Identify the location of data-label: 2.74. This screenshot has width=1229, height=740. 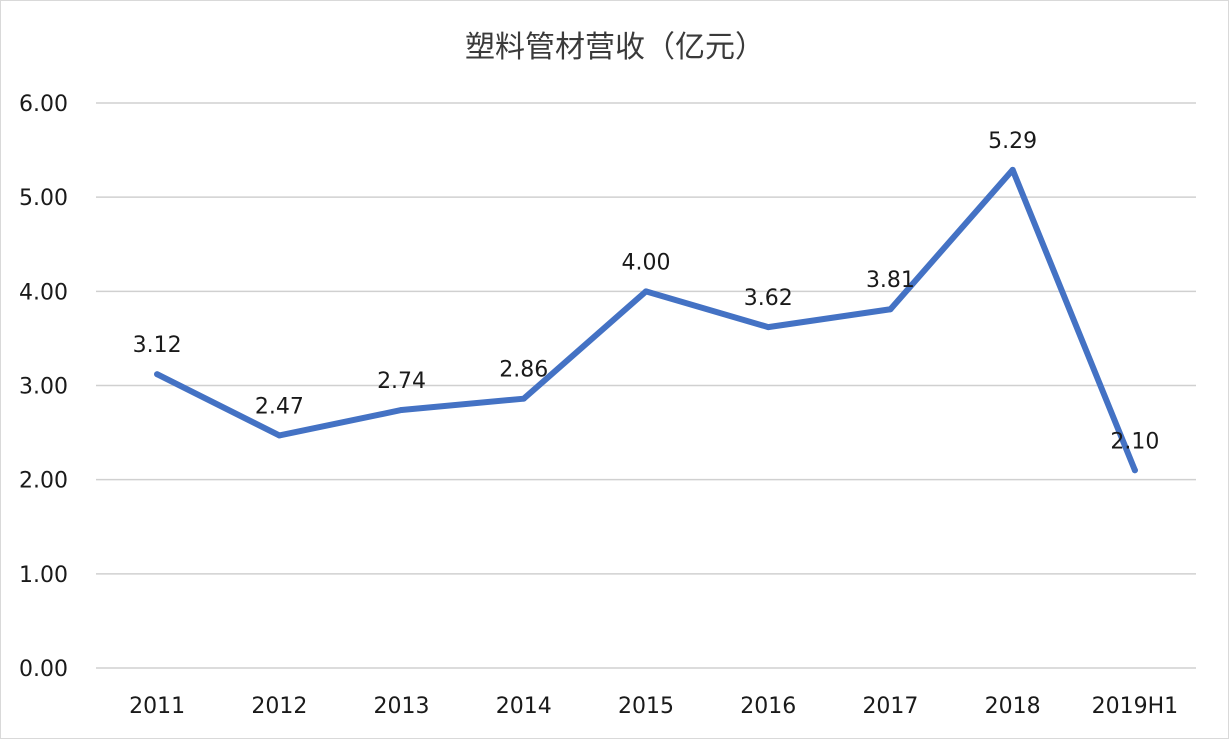
(401, 381).